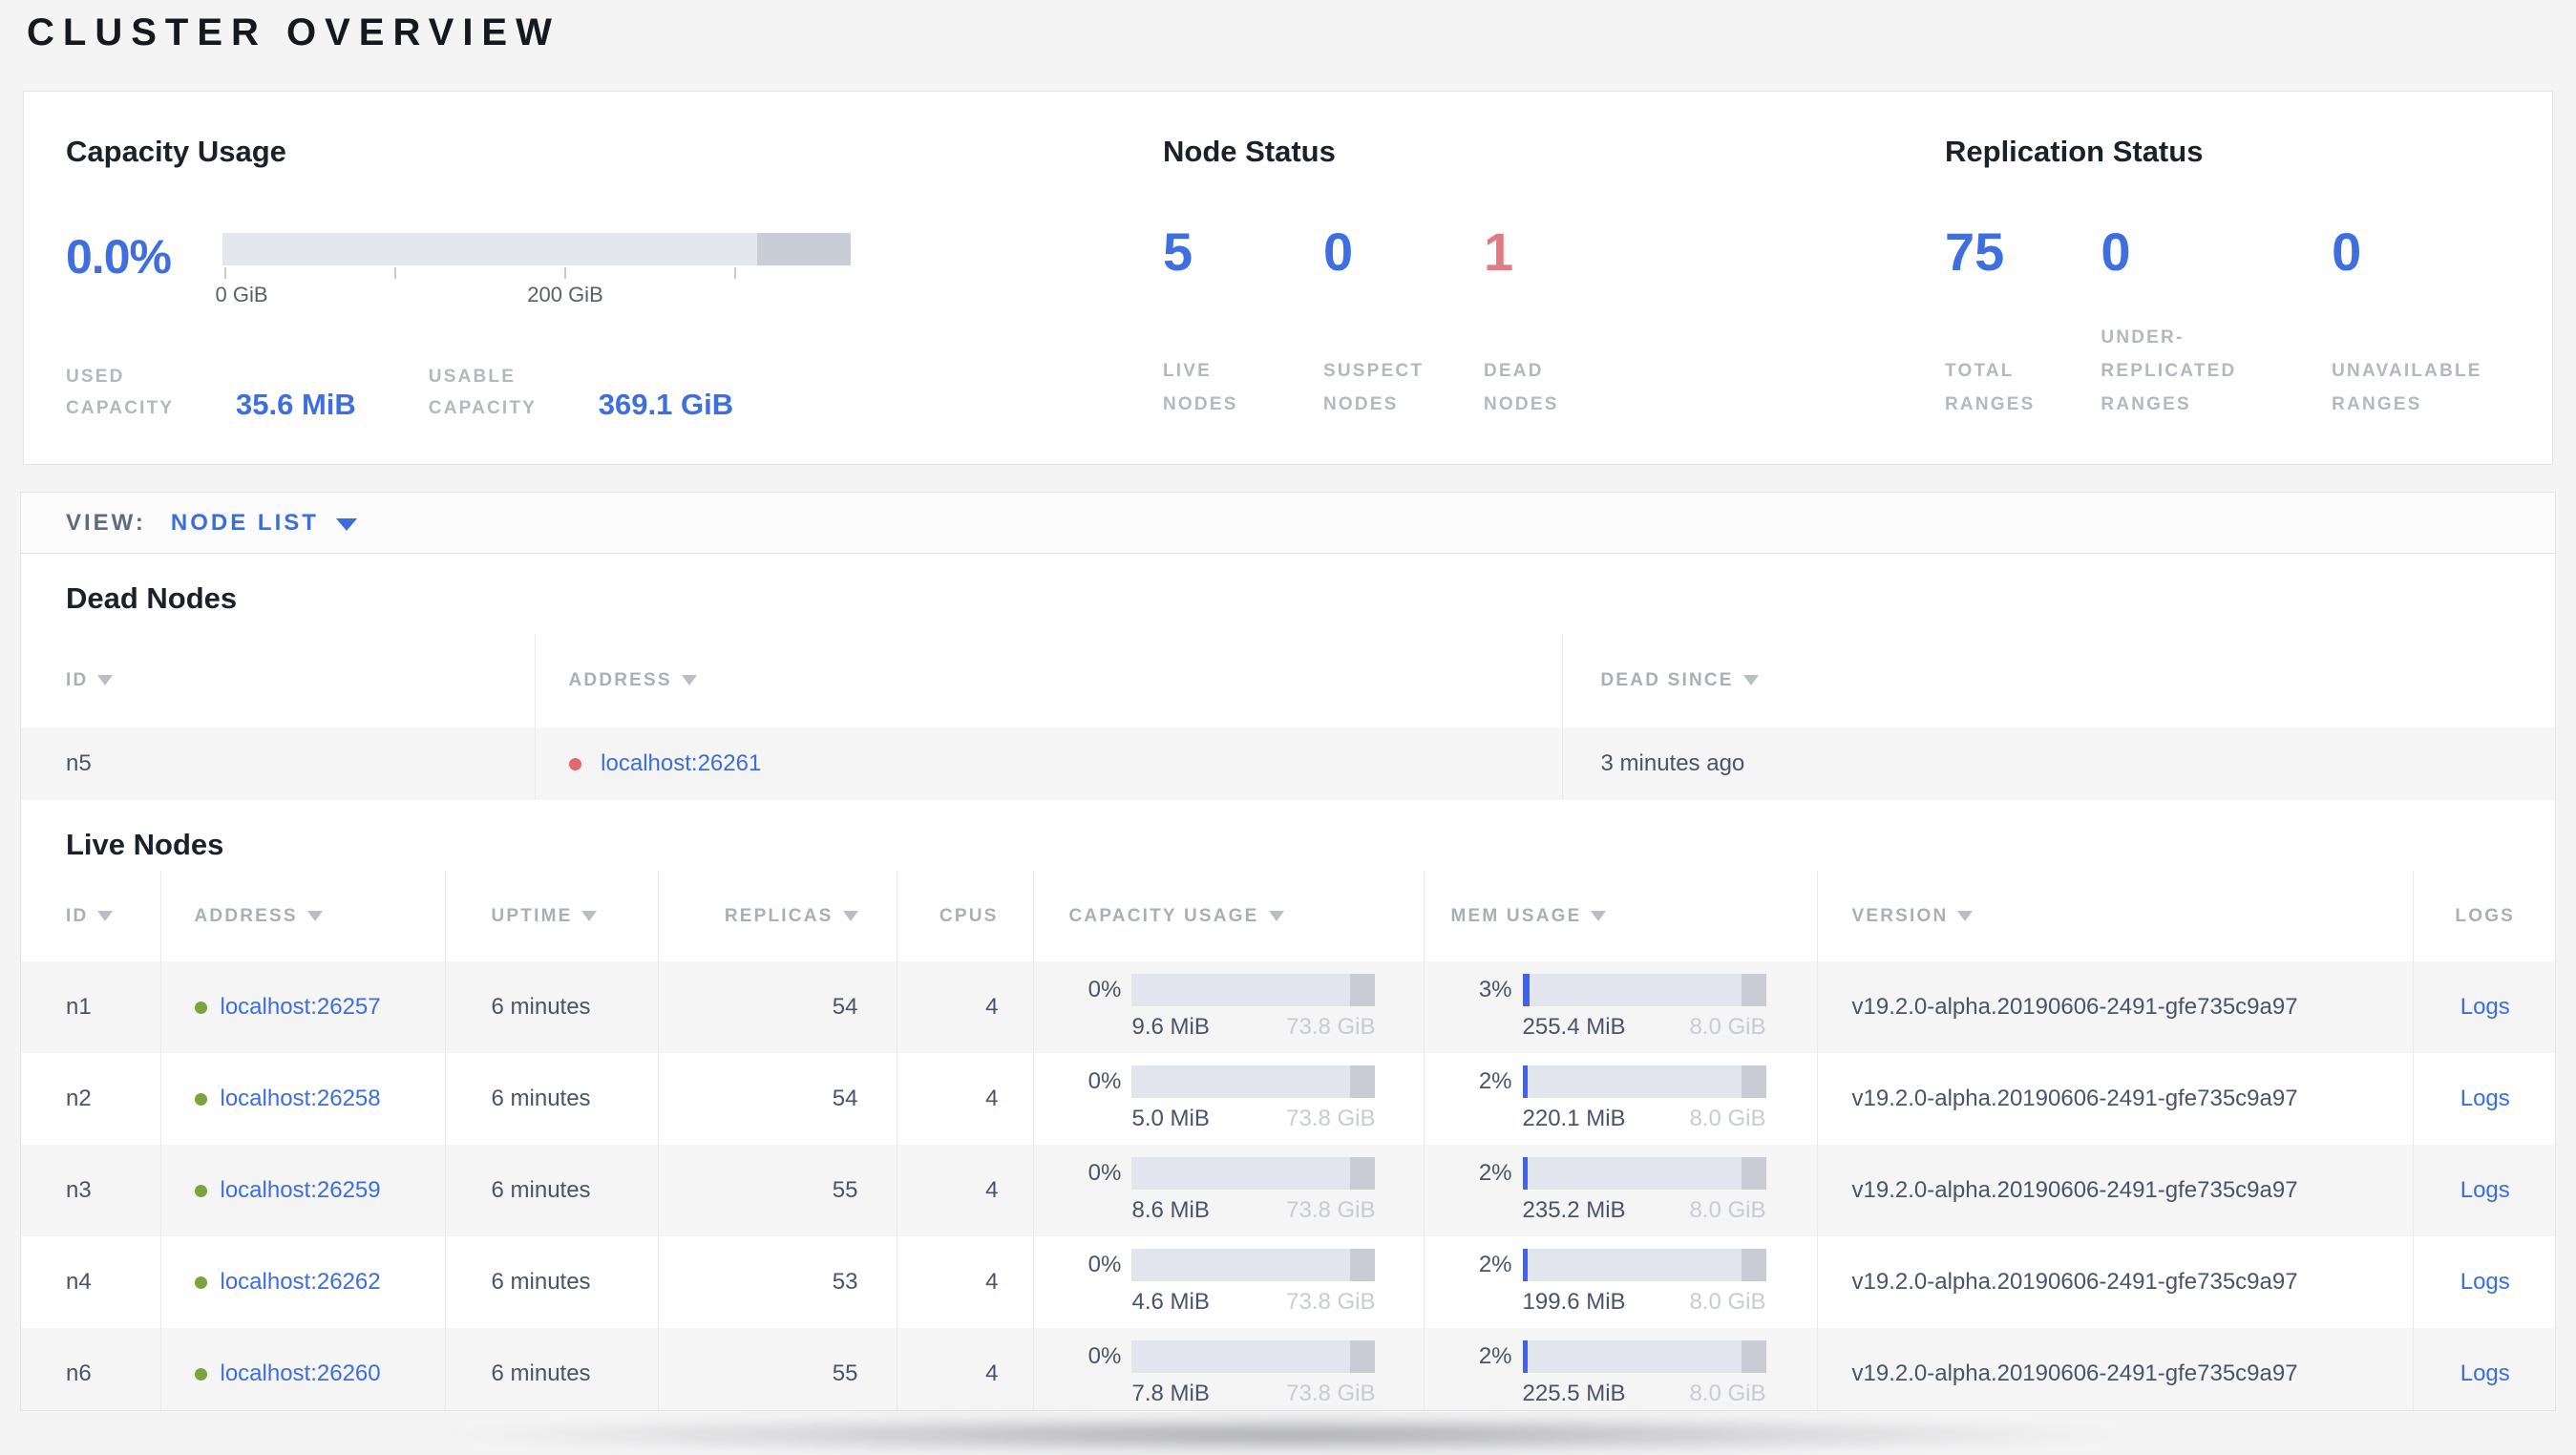 This screenshot has width=2576, height=1455. What do you see at coordinates (211, 392) in the screenshot?
I see `used-capacity-stat: USED CAPACITY 35.6 MiB` at bounding box center [211, 392].